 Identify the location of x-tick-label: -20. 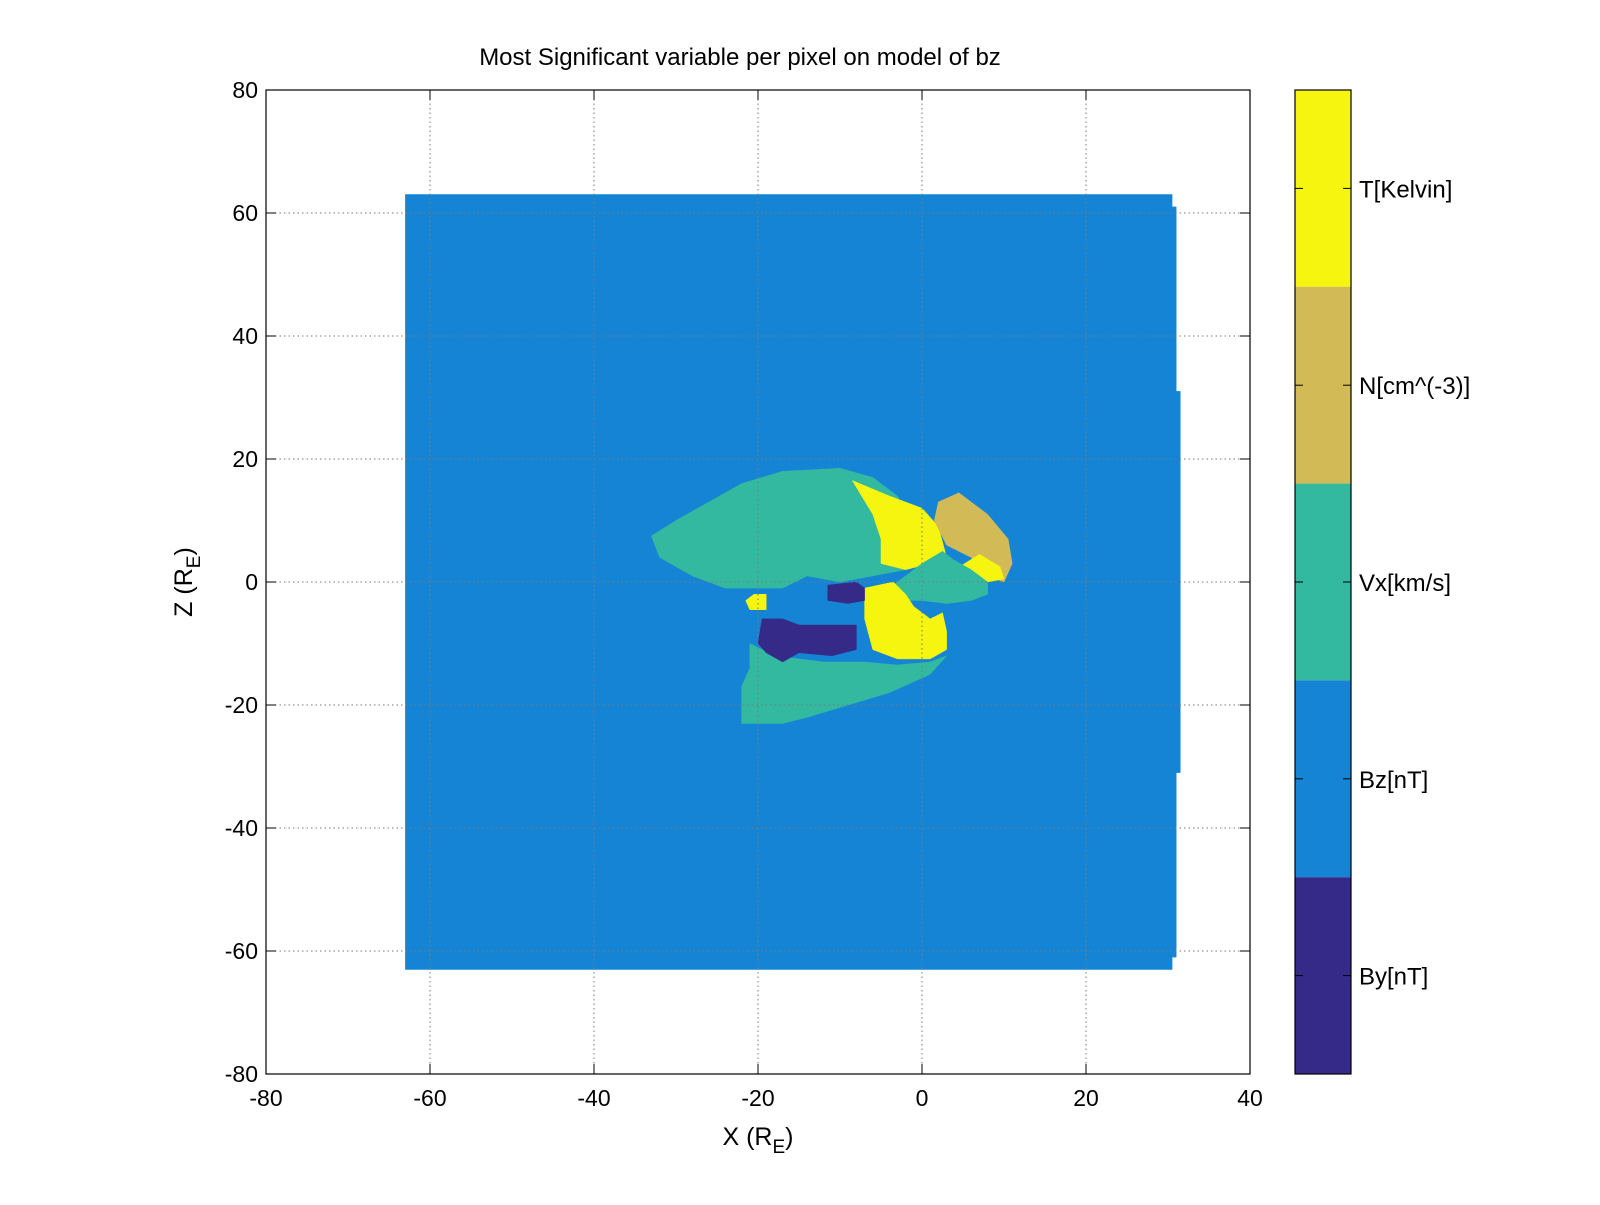
(757, 1098).